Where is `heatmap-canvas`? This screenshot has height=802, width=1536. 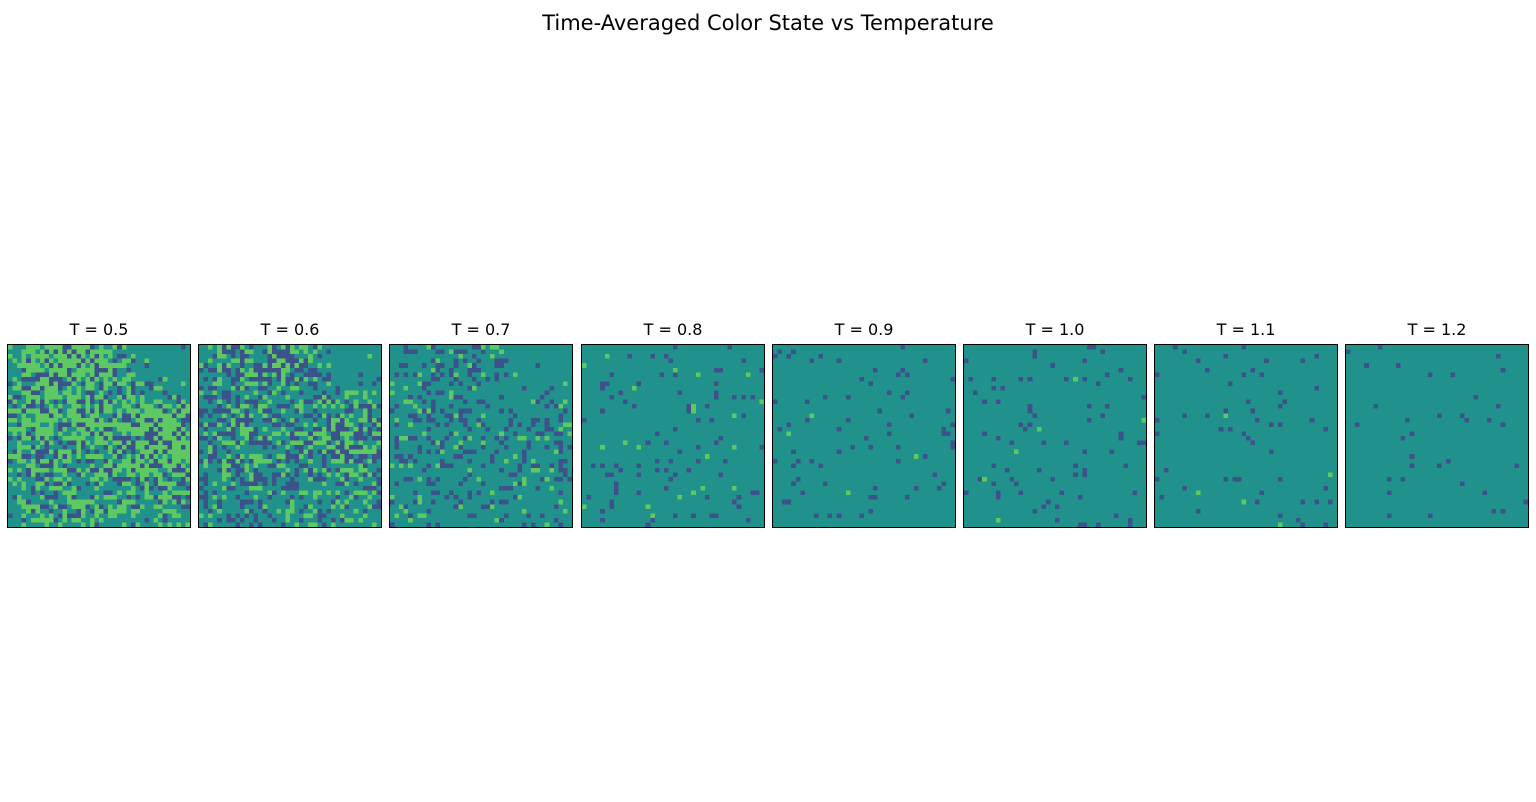 heatmap-canvas is located at coordinates (1055, 436).